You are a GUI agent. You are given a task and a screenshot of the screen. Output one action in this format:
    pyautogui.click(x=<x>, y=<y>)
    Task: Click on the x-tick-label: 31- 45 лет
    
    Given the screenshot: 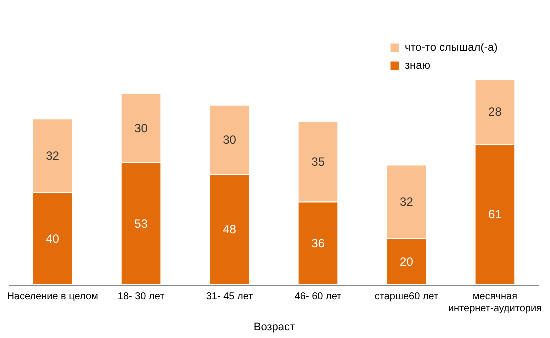 What is the action you would take?
    pyautogui.click(x=230, y=297)
    